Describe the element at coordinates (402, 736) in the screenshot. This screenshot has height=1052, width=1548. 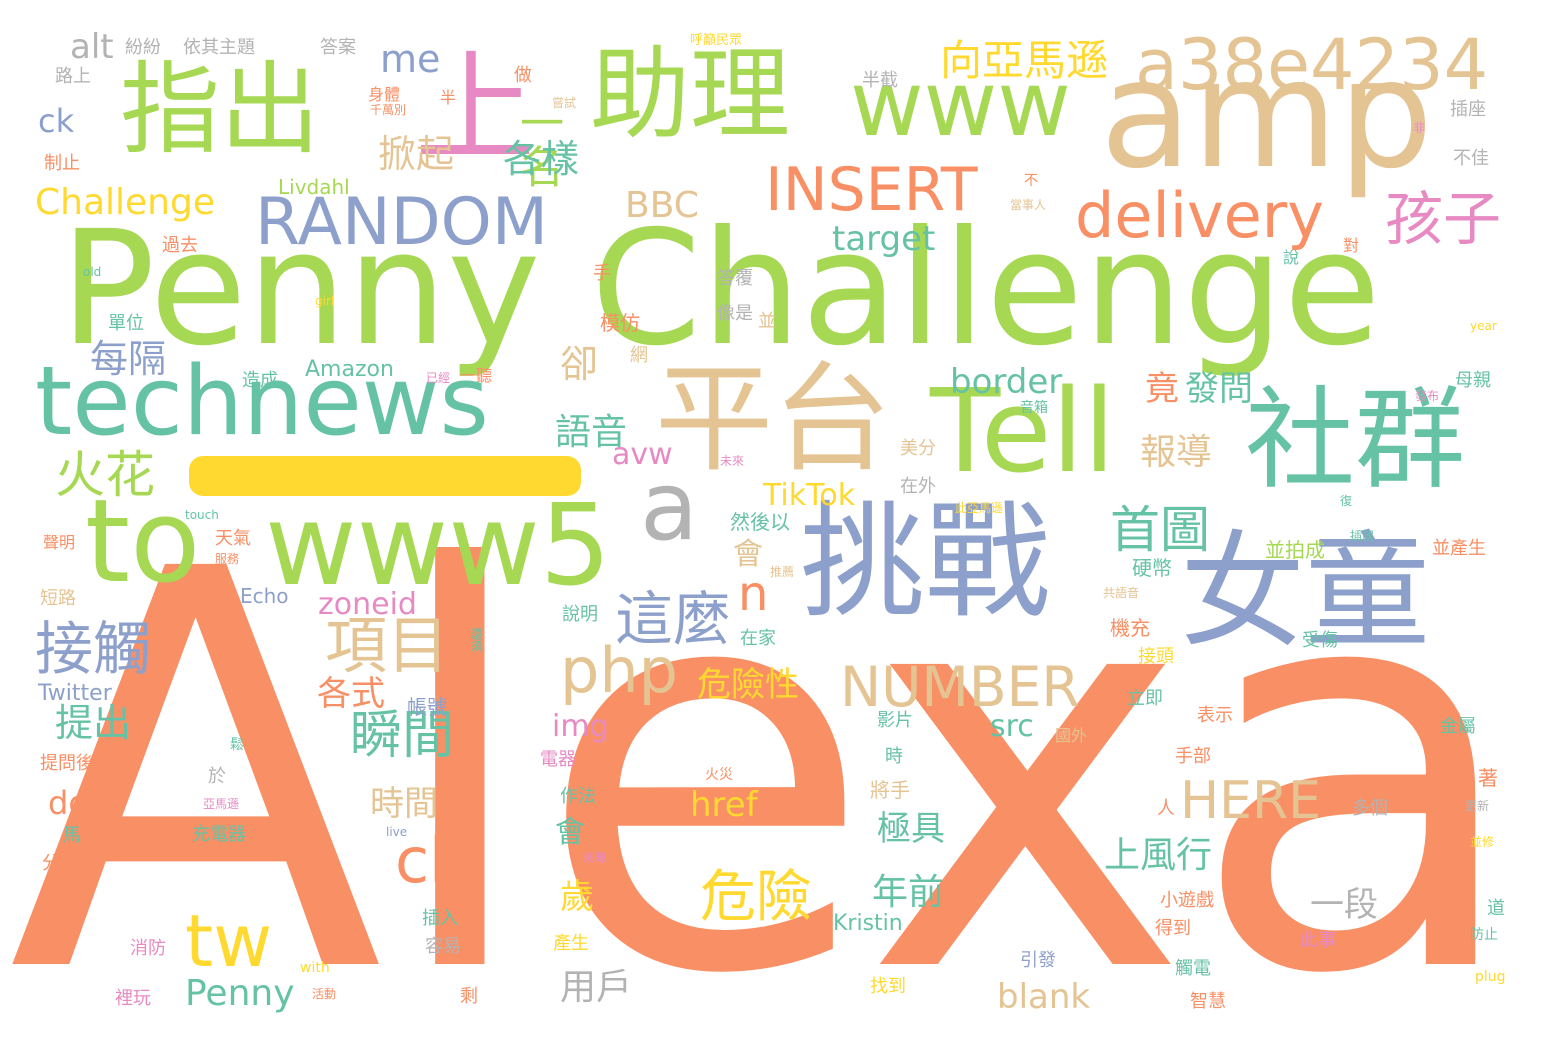
I see `word: 瞬間` at that location.